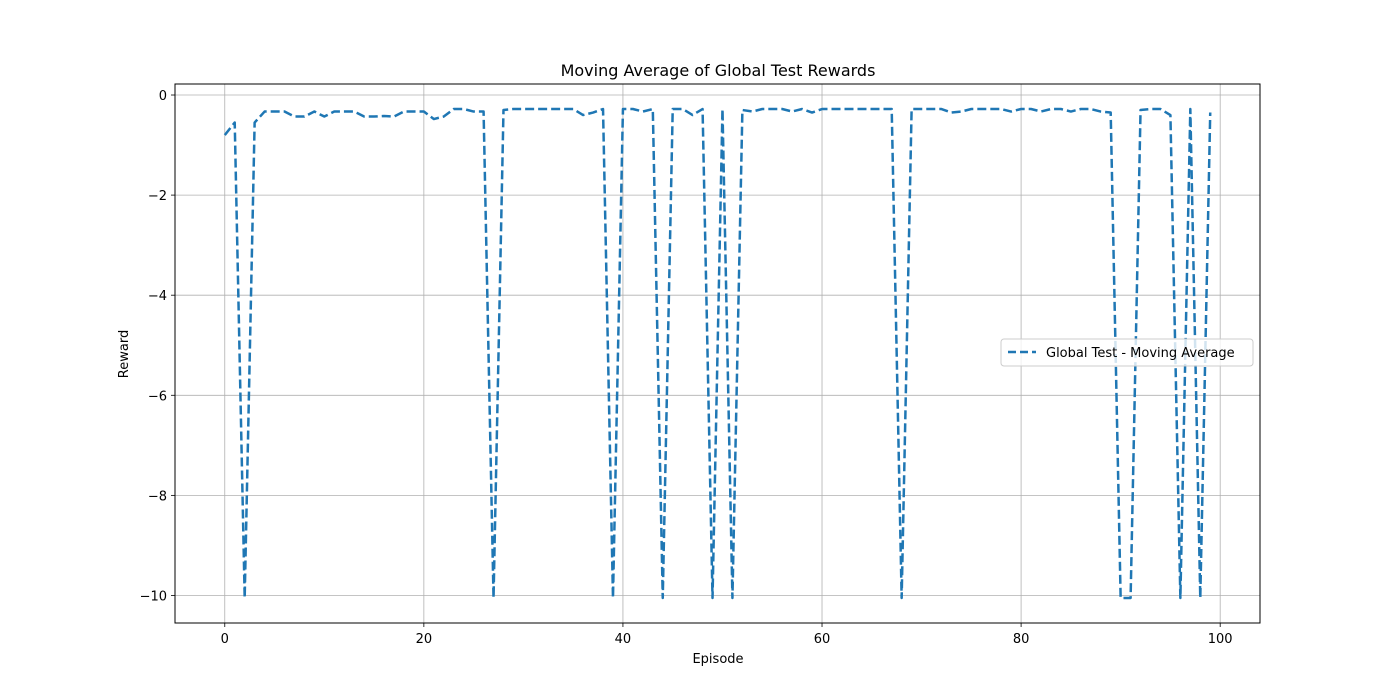 The height and width of the screenshot is (700, 1400). I want to click on x-tick-label: 100, so click(1220, 639).